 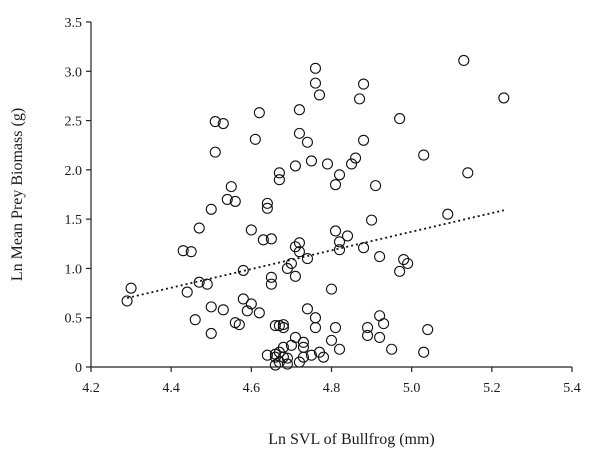 I want to click on x-tick-label: 4.8, so click(x=332, y=388).